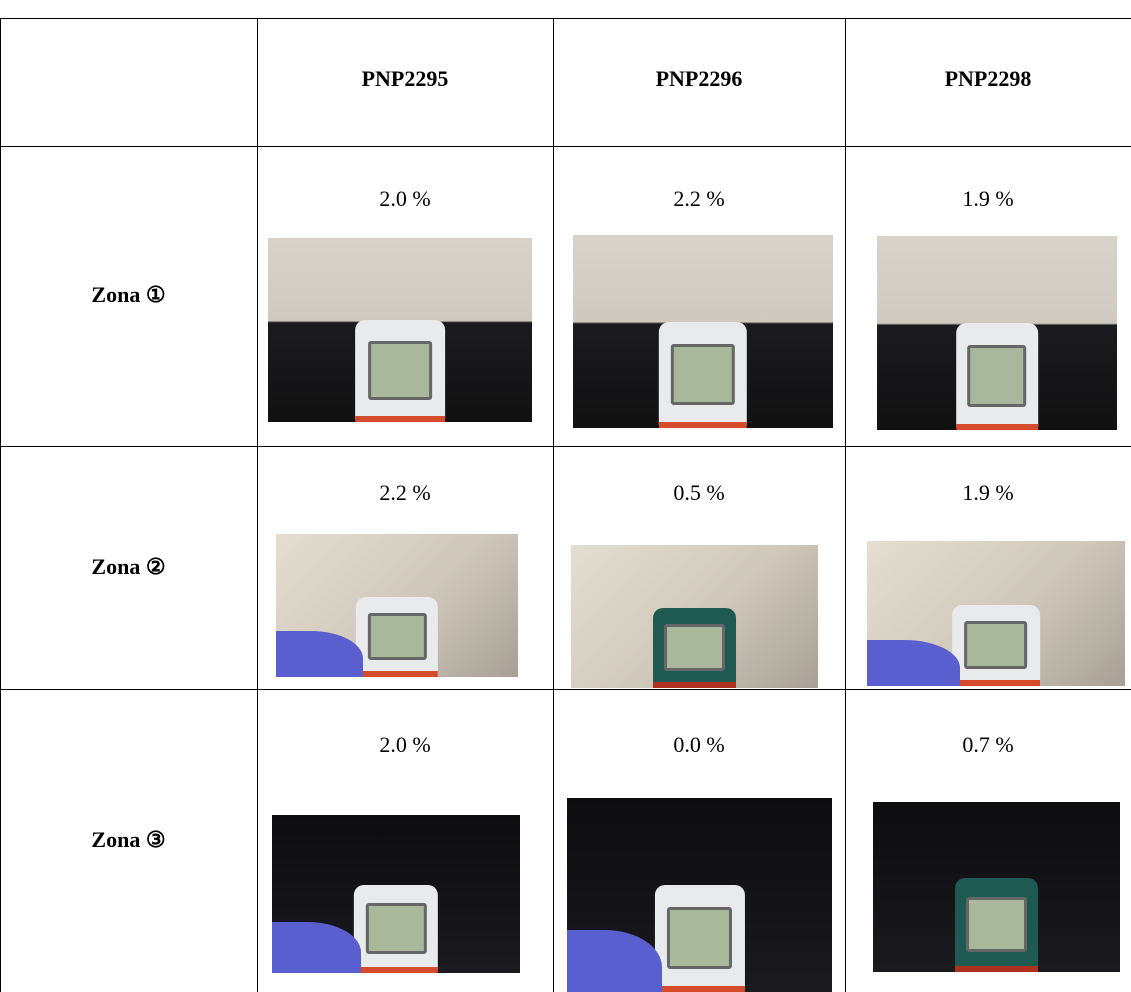  What do you see at coordinates (699, 492) in the screenshot?
I see `reading-value: 0.5 %` at bounding box center [699, 492].